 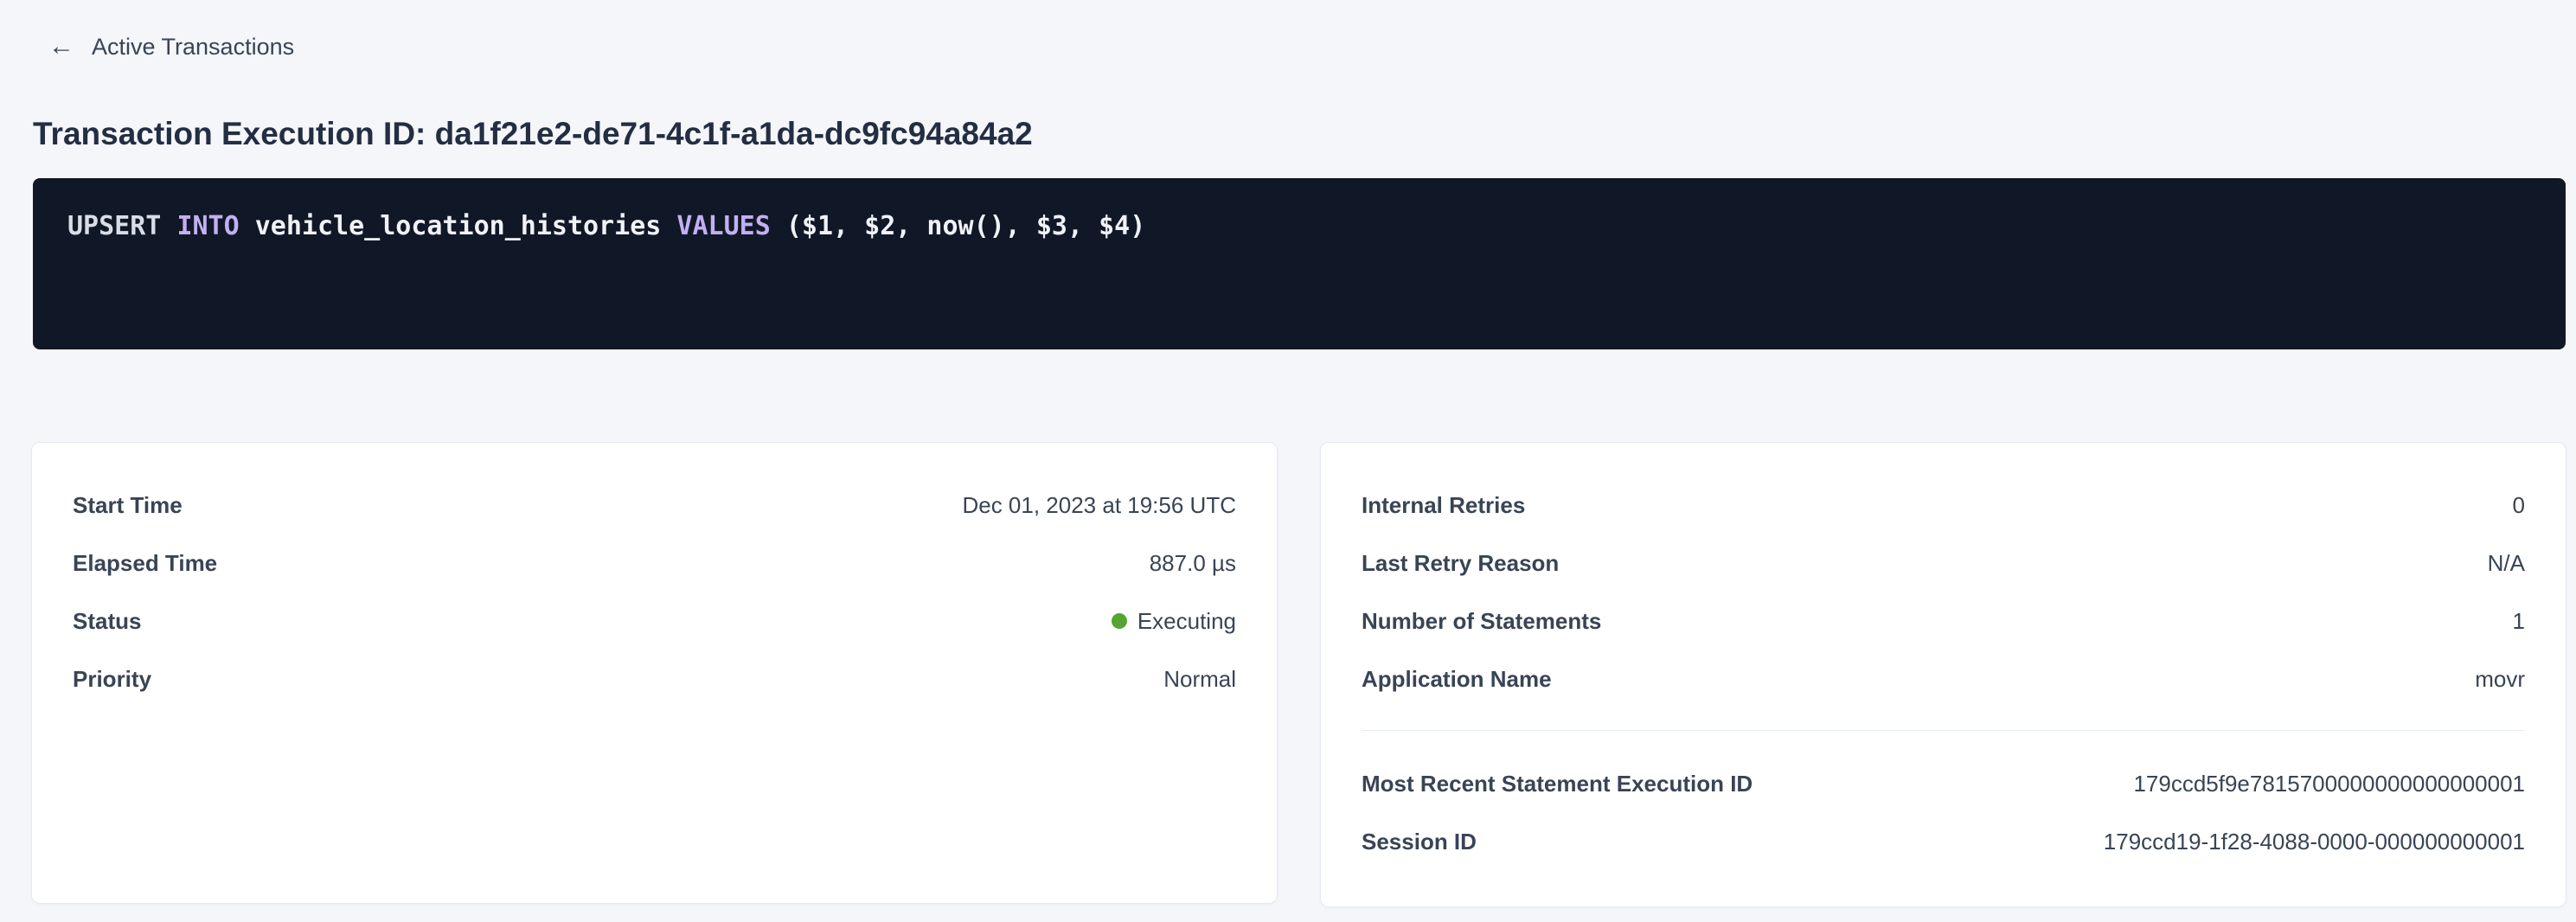 I want to click on status-dot-icon, so click(x=1119, y=621).